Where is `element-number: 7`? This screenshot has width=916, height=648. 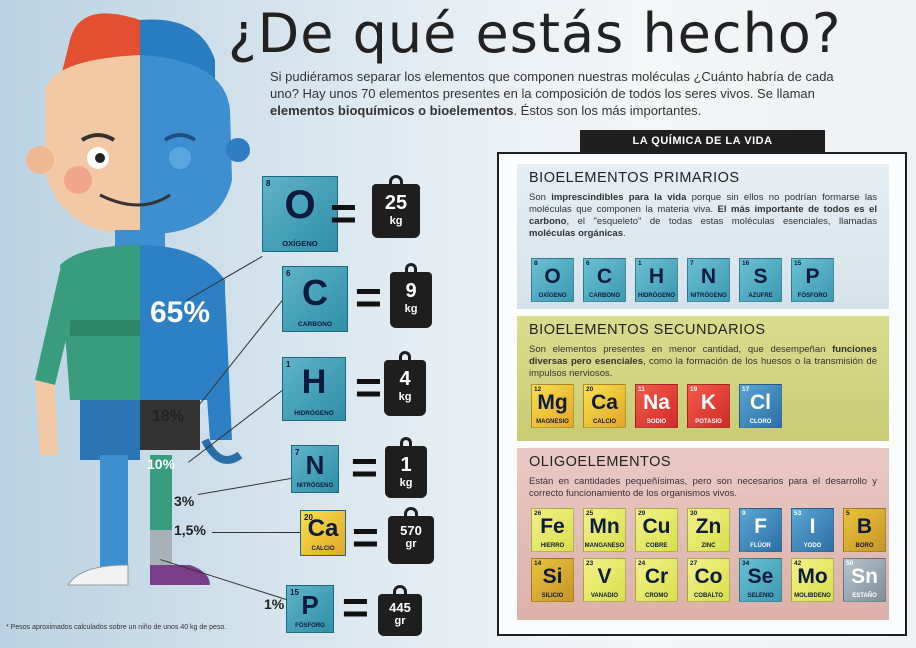
element-number: 7 is located at coordinates (692, 263).